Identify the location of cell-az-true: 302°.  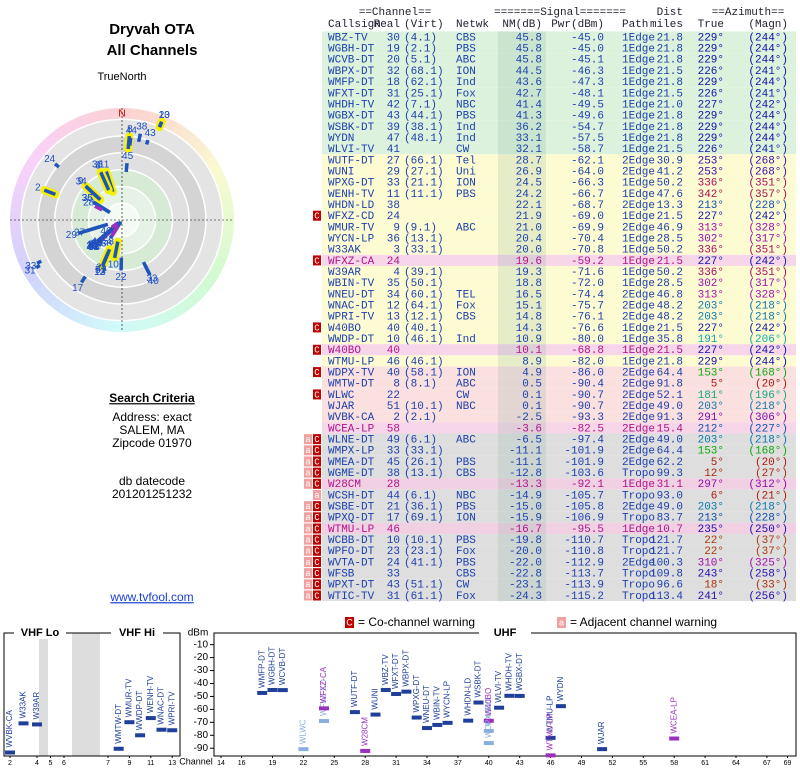
(711, 284).